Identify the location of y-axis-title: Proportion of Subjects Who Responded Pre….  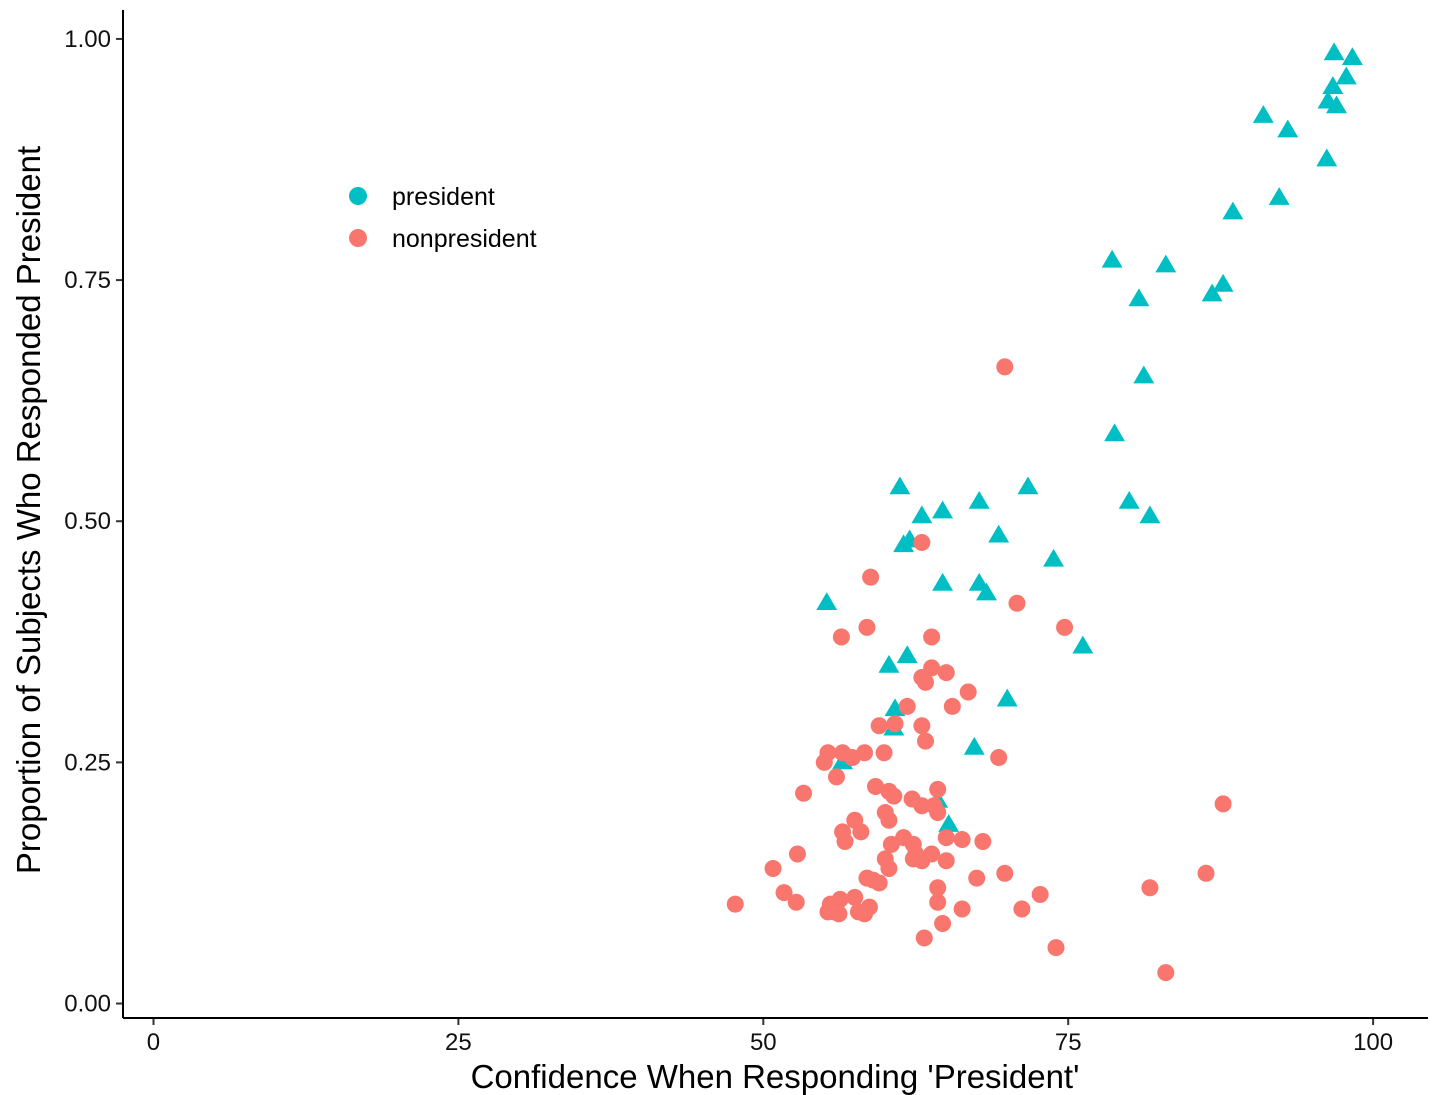
(28, 510).